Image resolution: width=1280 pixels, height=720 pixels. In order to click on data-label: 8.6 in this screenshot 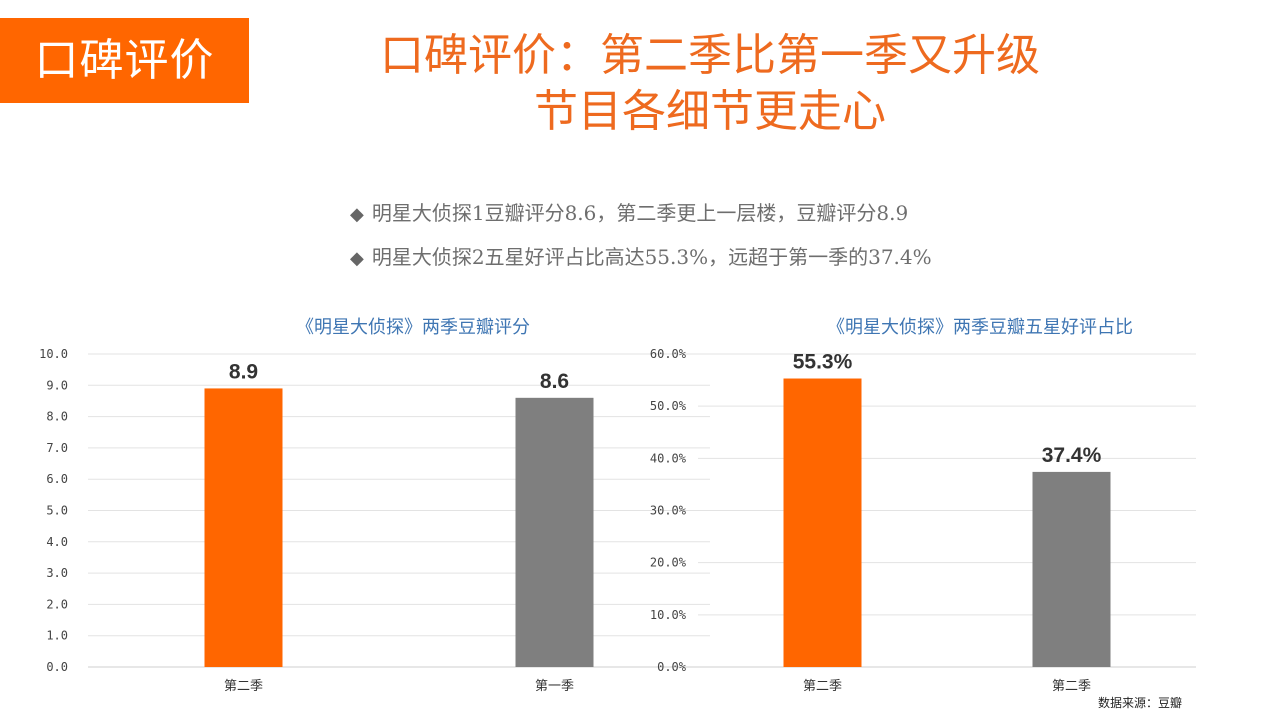, I will do `click(554, 381)`.